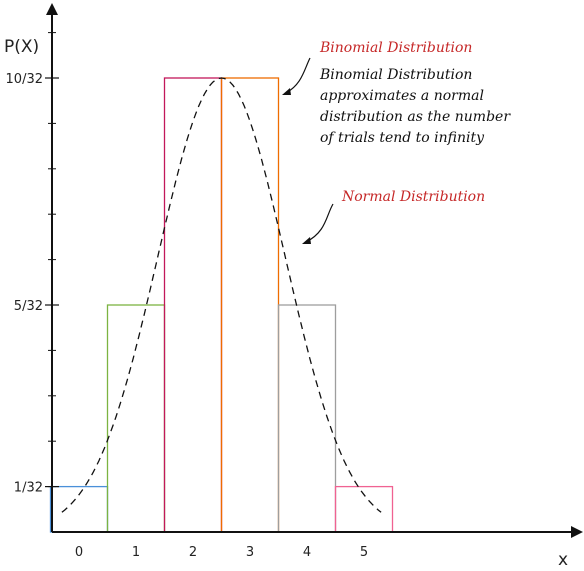  What do you see at coordinates (52, 9) in the screenshot?
I see `y-axis-arrow` at bounding box center [52, 9].